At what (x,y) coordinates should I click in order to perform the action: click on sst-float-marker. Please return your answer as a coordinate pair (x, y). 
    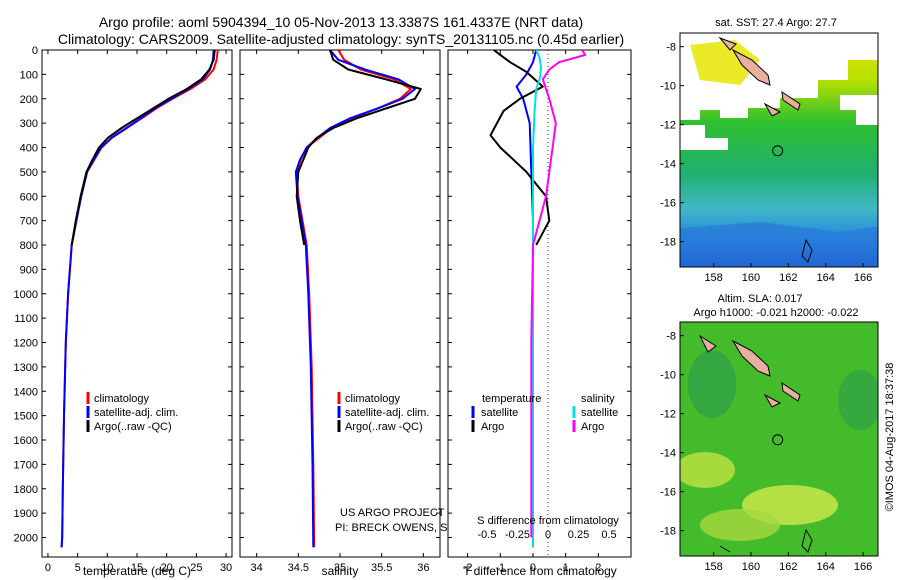
    Looking at the image, I should click on (778, 151).